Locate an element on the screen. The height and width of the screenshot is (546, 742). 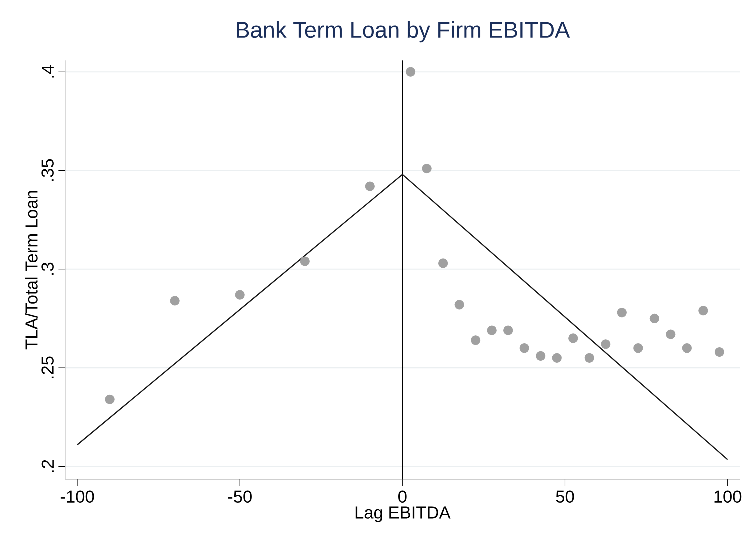
chart-title: Bank Term Loan by Firm EBITDA is located at coordinates (403, 32).